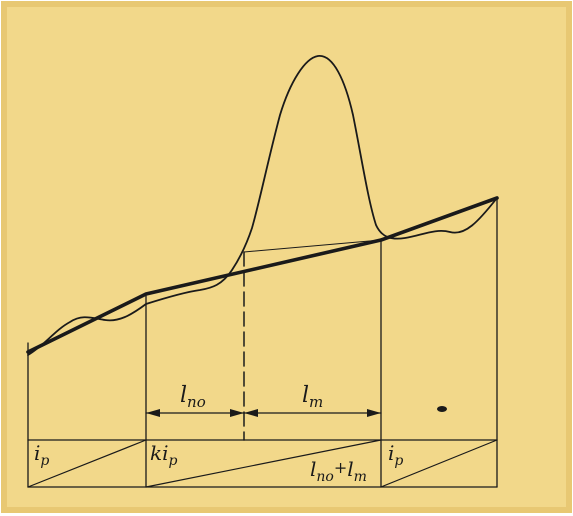 The width and height of the screenshot is (573, 516). Describe the element at coordinates (41, 455) in the screenshot. I see `label-ip-left: ip` at that location.